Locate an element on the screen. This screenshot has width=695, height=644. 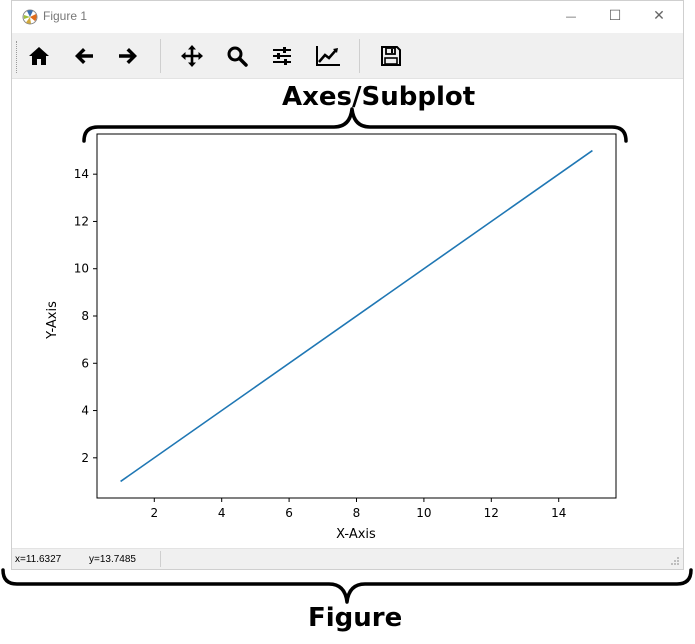
figure-brace is located at coordinates (347, 586).